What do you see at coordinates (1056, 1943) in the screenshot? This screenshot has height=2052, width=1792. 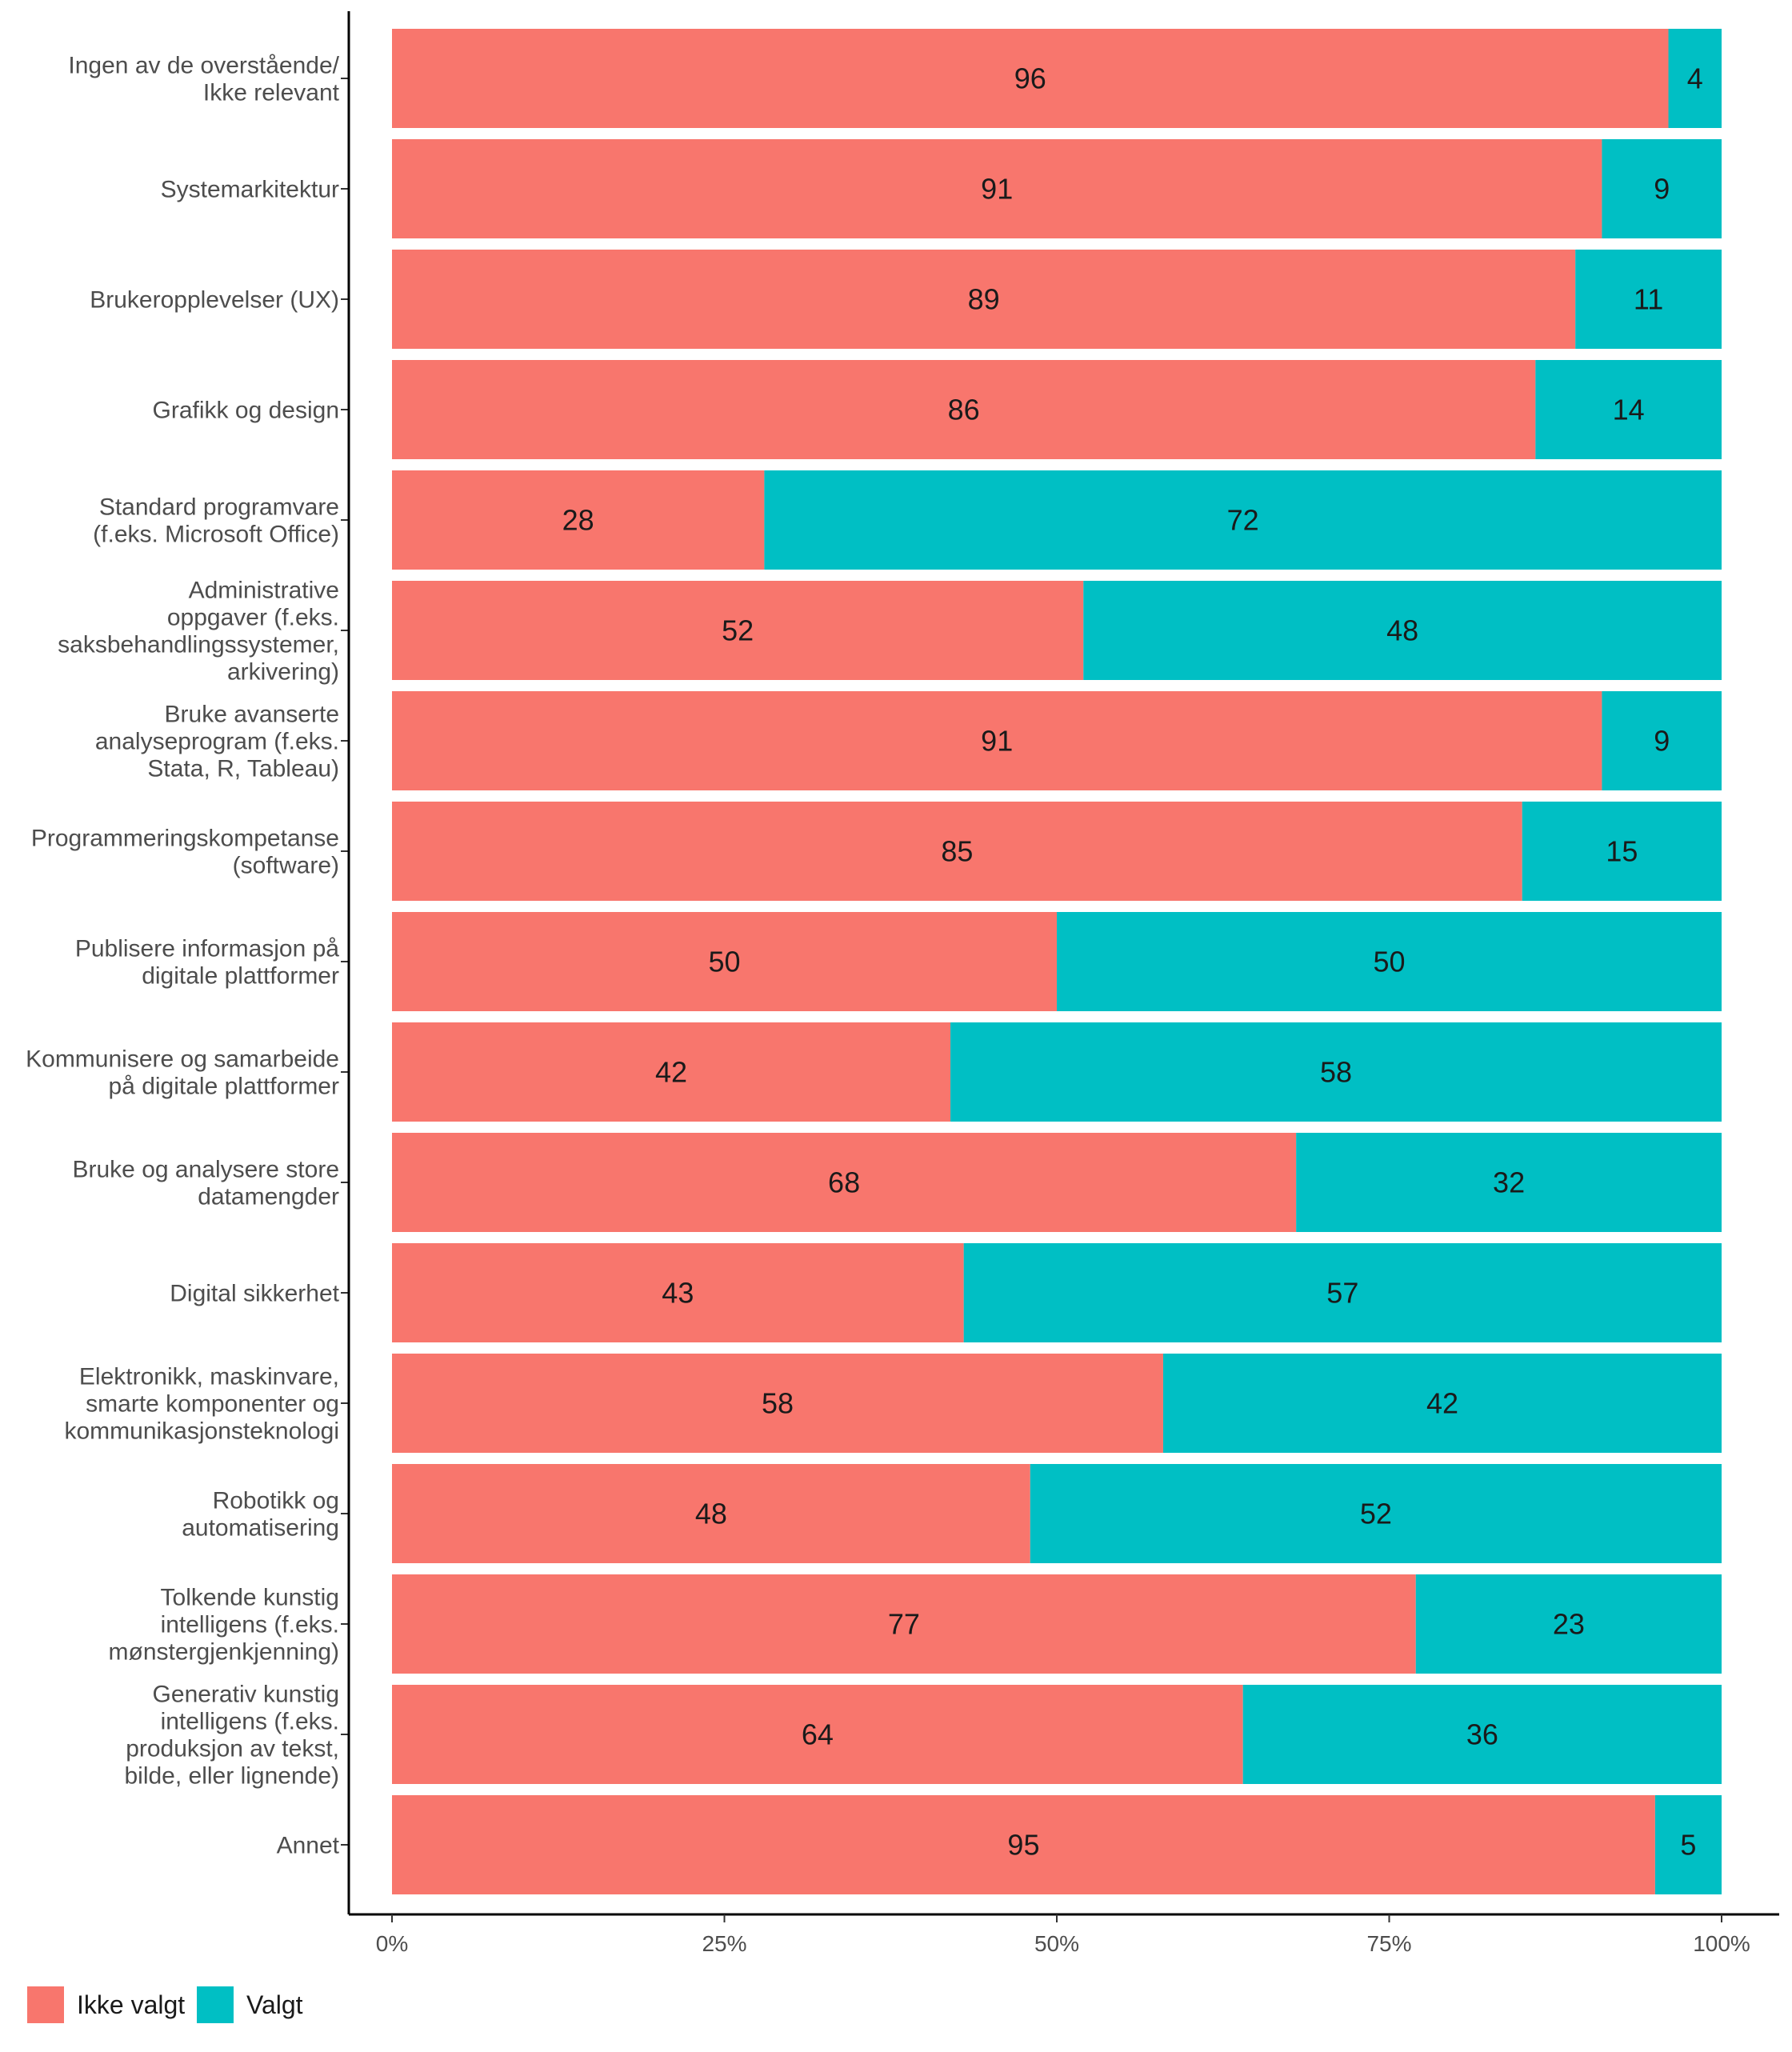 I see `x-tick-label: 50%` at bounding box center [1056, 1943].